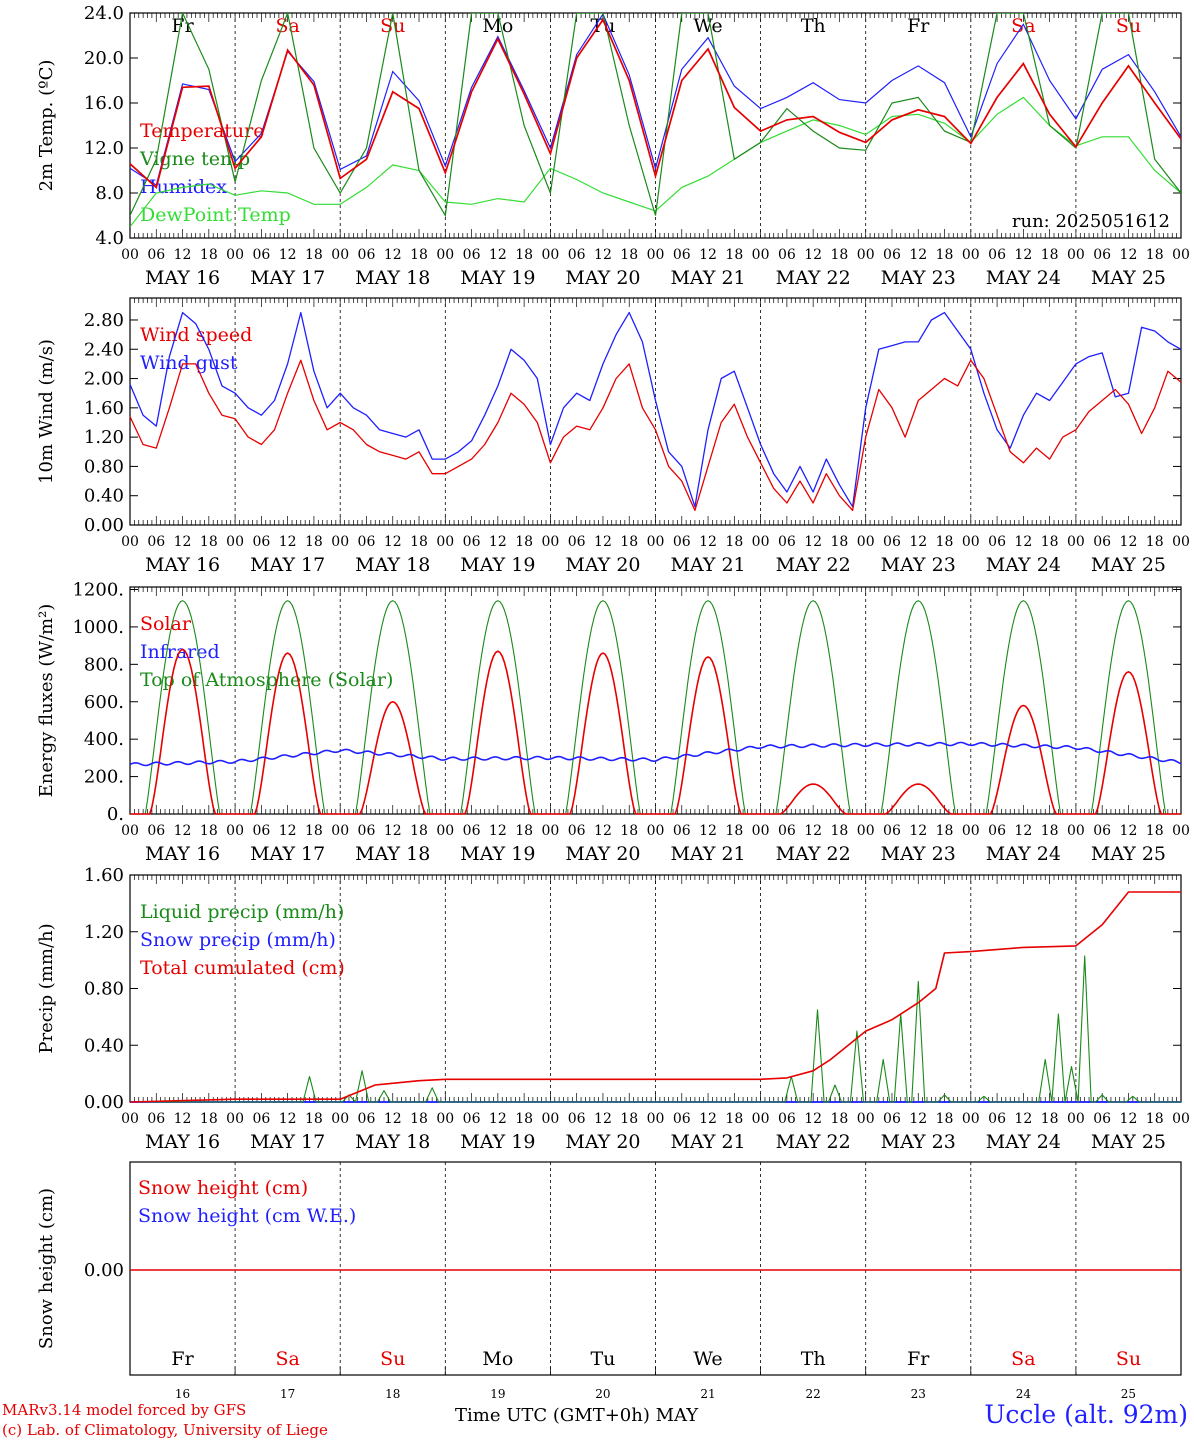  Describe the element at coordinates (392, 854) in the screenshot. I see `panel-3-date-label: MAY 18` at that location.